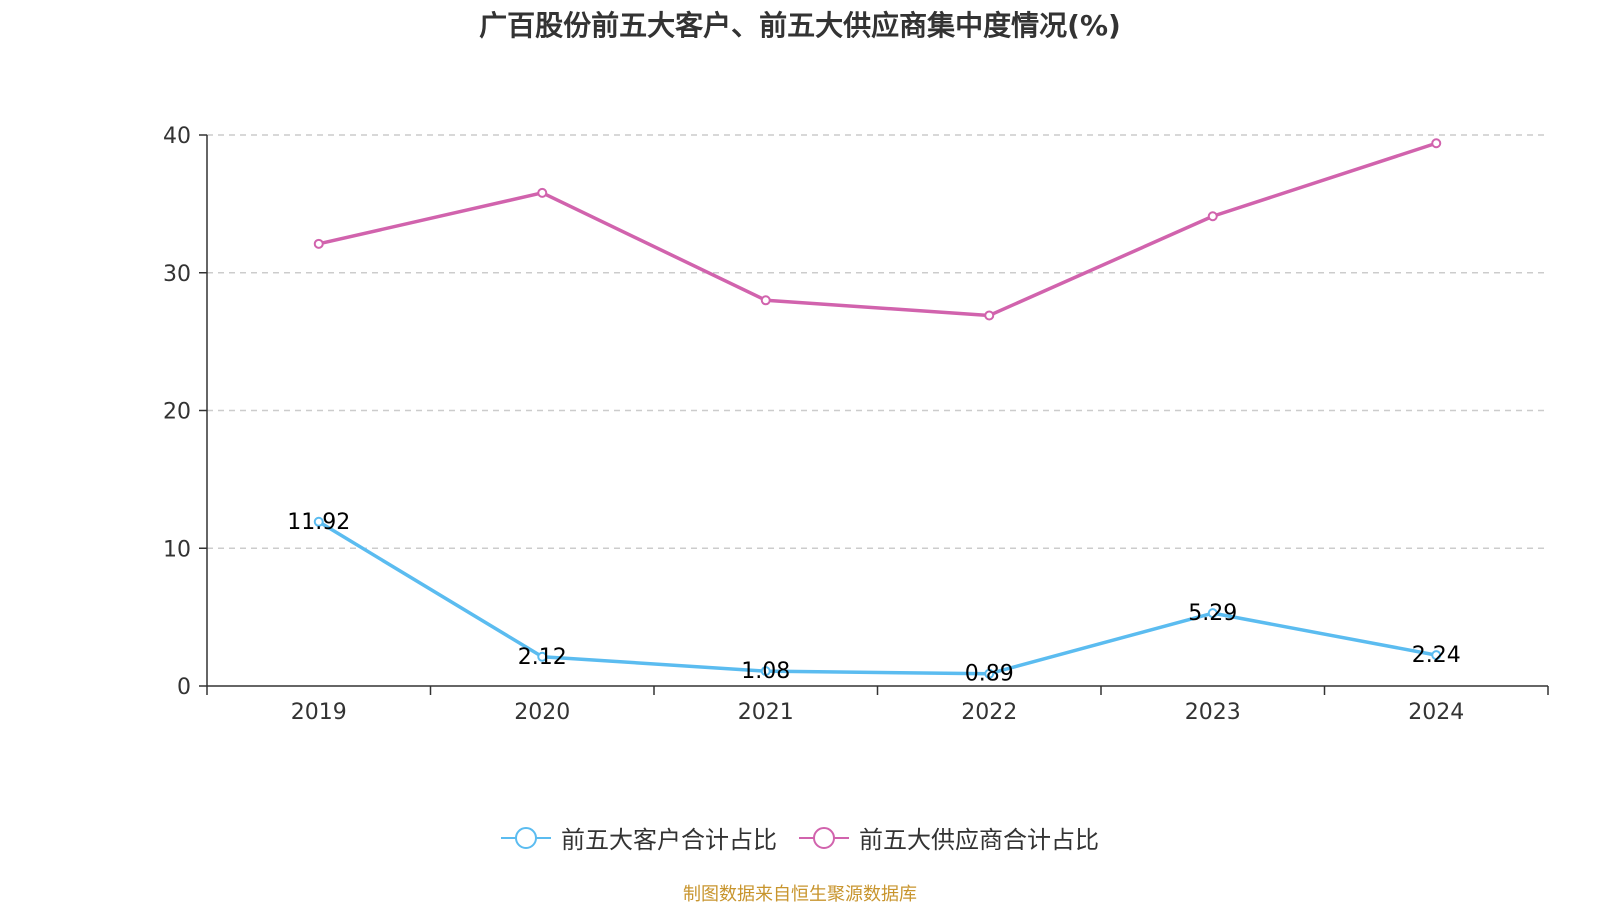 Image resolution: width=1600 pixels, height=906 pixels. Describe the element at coordinates (1213, 712) in the screenshot. I see `x-tick-label: 2023` at that location.